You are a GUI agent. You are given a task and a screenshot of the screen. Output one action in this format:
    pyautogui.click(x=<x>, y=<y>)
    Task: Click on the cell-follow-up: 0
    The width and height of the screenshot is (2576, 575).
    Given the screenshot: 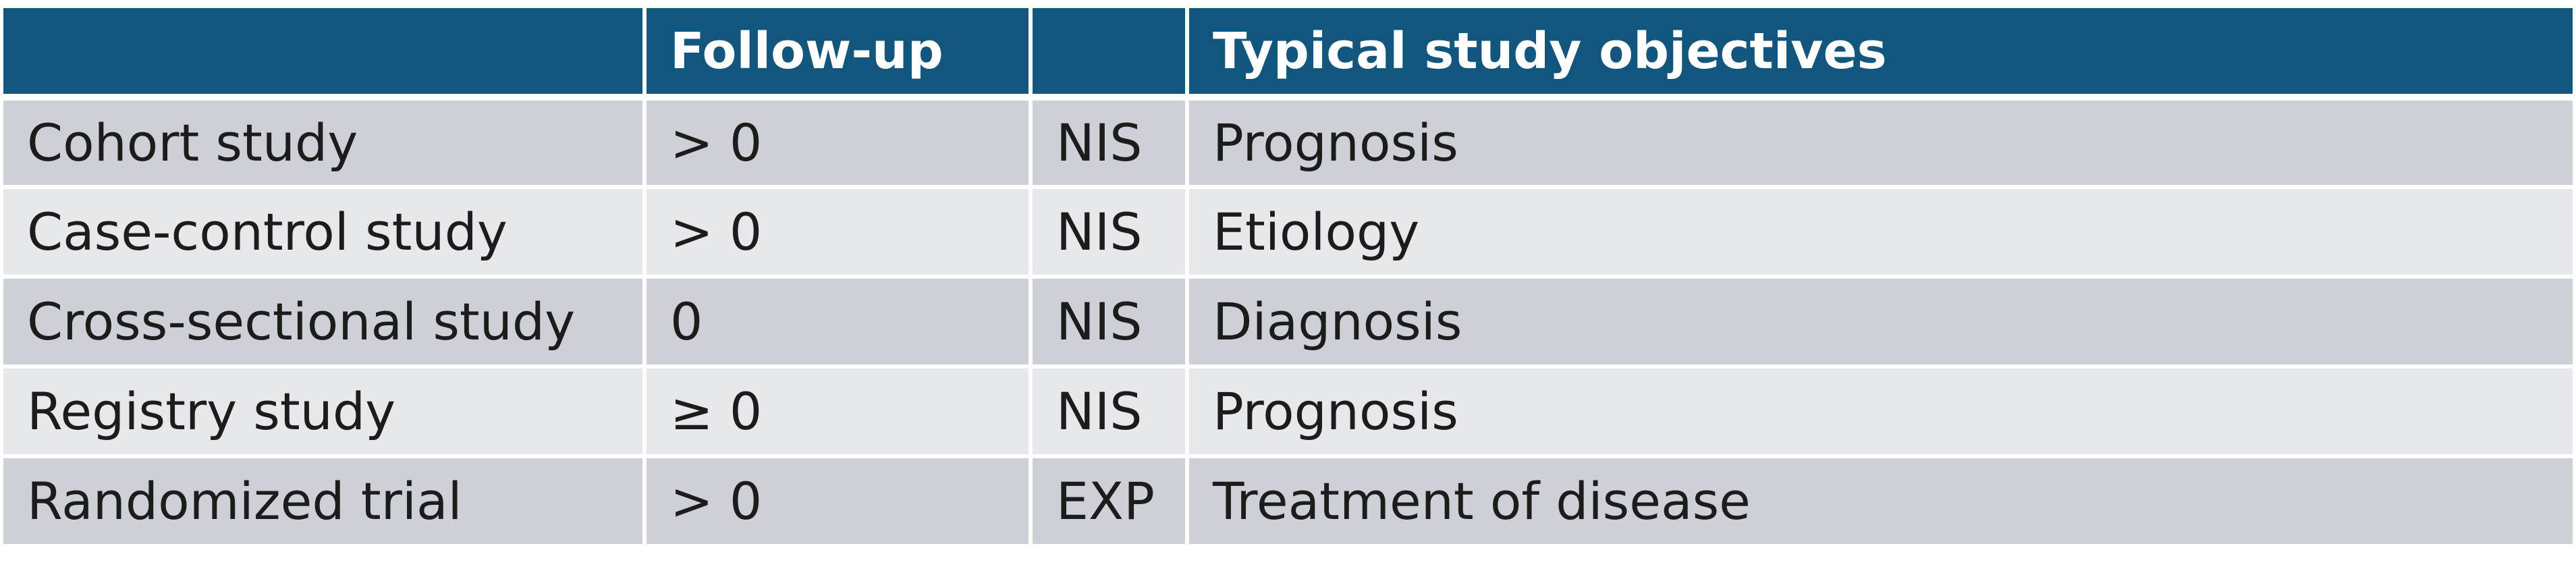 What is the action you would take?
    pyautogui.click(x=839, y=322)
    